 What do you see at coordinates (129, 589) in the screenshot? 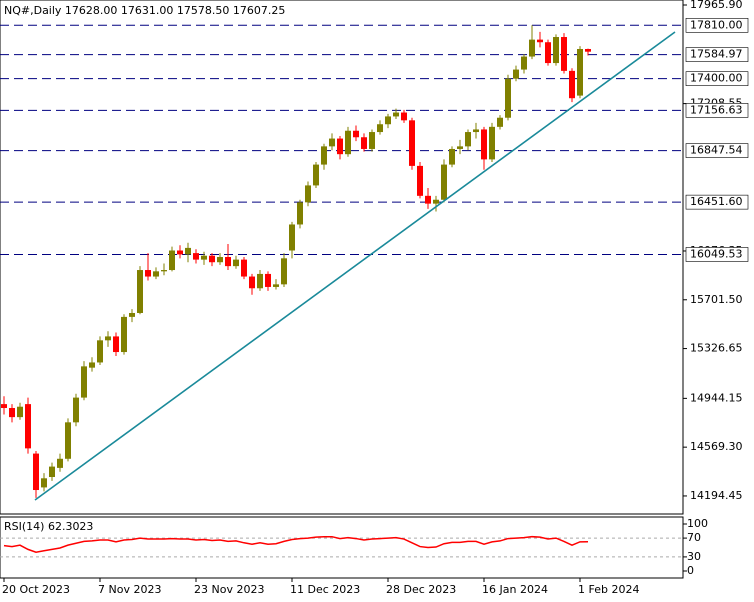
I see `x-tick-label: 7 Nov 2023` at bounding box center [129, 589].